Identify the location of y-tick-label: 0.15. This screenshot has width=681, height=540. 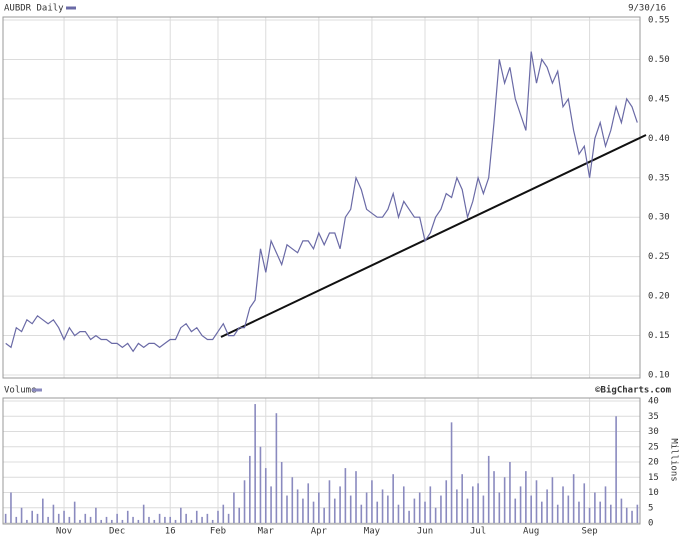
(659, 336).